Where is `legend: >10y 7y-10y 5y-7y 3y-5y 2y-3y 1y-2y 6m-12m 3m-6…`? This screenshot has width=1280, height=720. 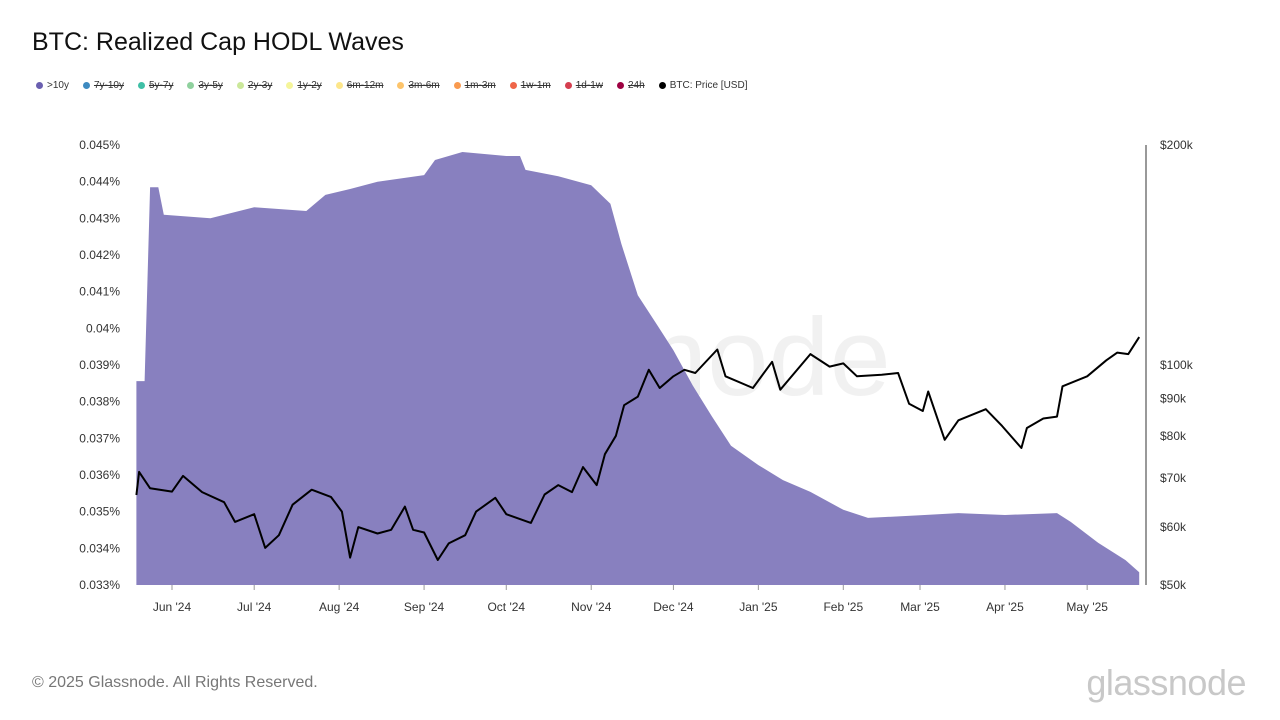
legend: >10y 7y-10y 5y-7y 3y-5y 2y-3y 1y-2y 6m-12m 3m-6… is located at coordinates (391, 85).